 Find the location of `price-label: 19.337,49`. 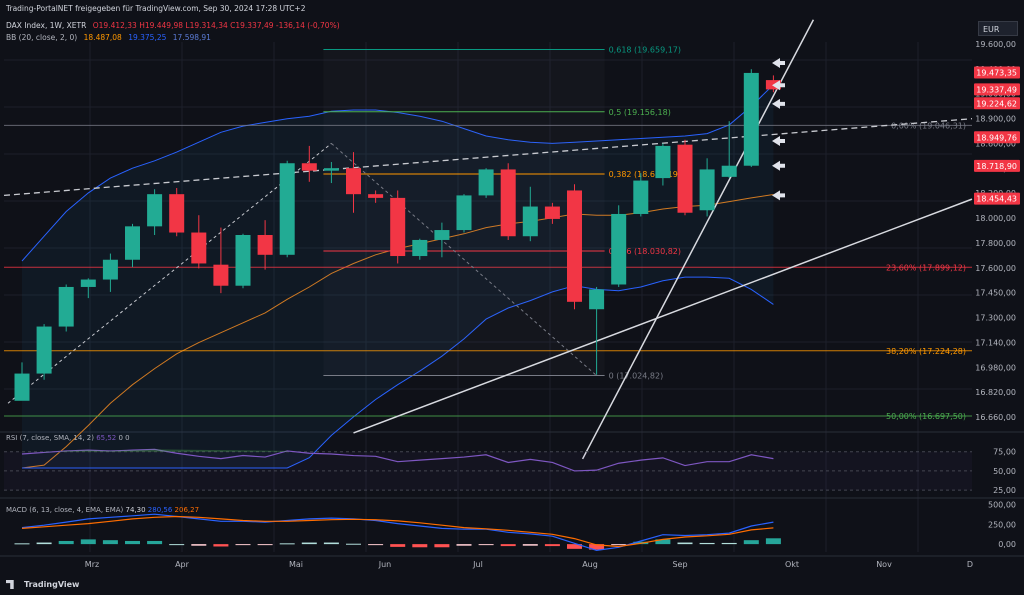

price-label: 19.337,49 is located at coordinates (996, 89).